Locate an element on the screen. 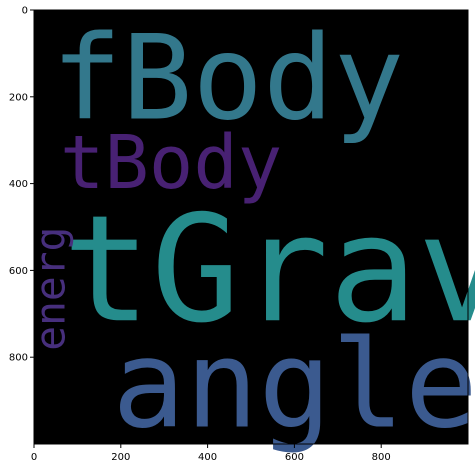 The height and width of the screenshot is (470, 475). x-tick-label: 600 is located at coordinates (294, 457).